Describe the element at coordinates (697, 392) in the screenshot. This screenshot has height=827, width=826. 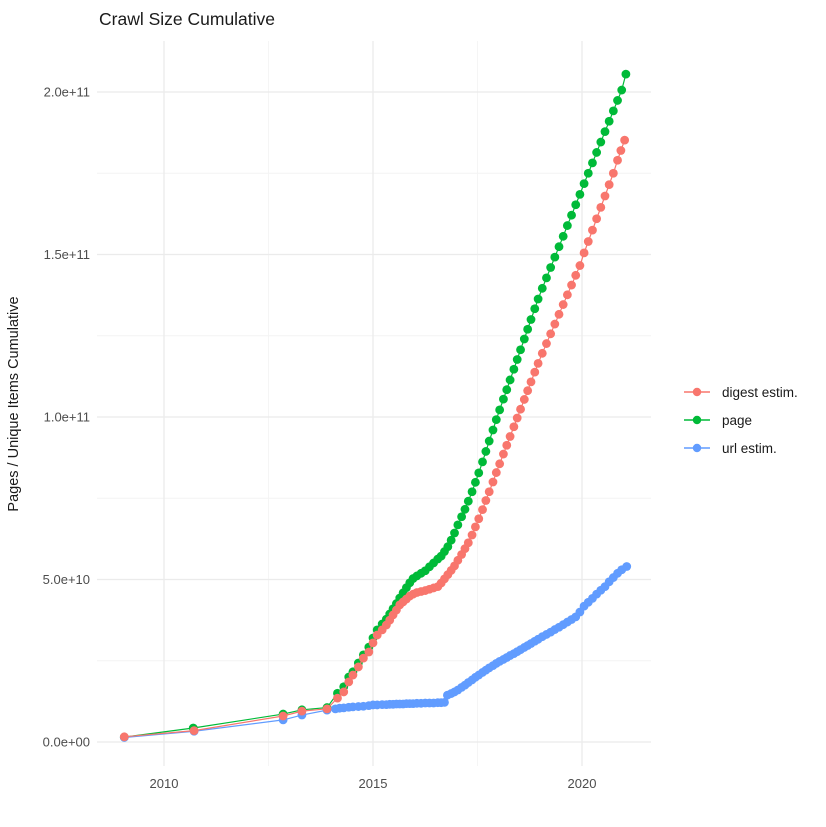
I see `digest-series-key-icon` at that location.